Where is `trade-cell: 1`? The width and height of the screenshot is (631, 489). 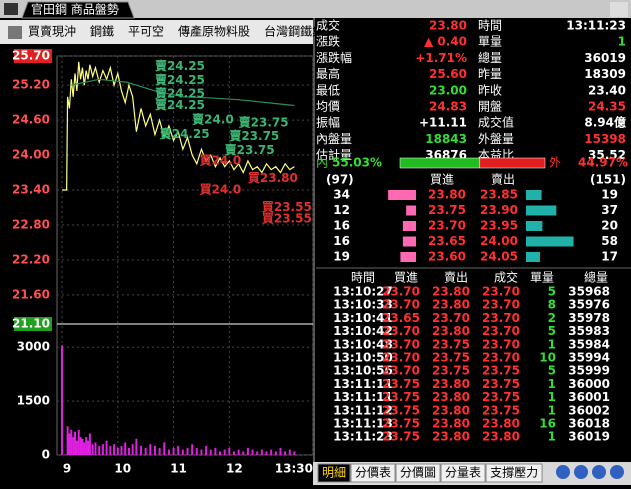 trade-cell: 1 is located at coordinates (552, 410).